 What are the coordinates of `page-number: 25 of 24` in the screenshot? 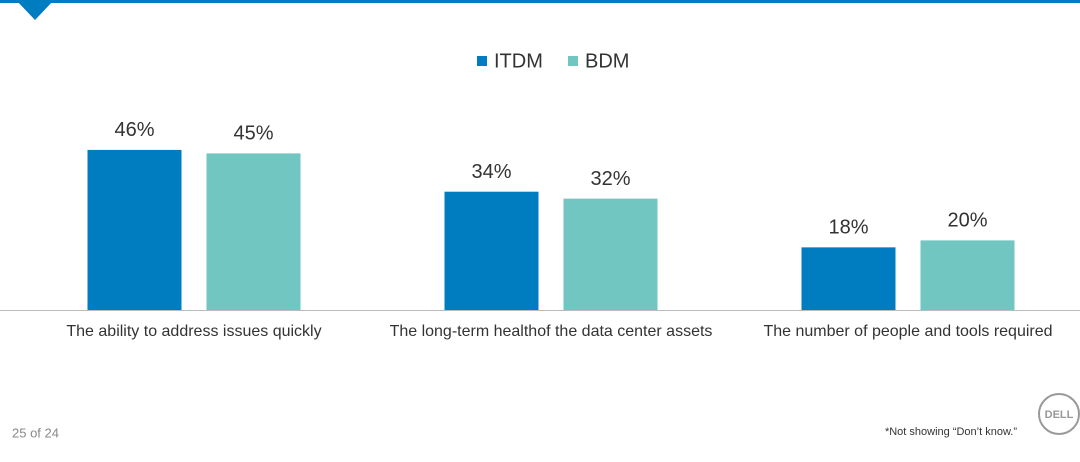 It's located at (35, 432).